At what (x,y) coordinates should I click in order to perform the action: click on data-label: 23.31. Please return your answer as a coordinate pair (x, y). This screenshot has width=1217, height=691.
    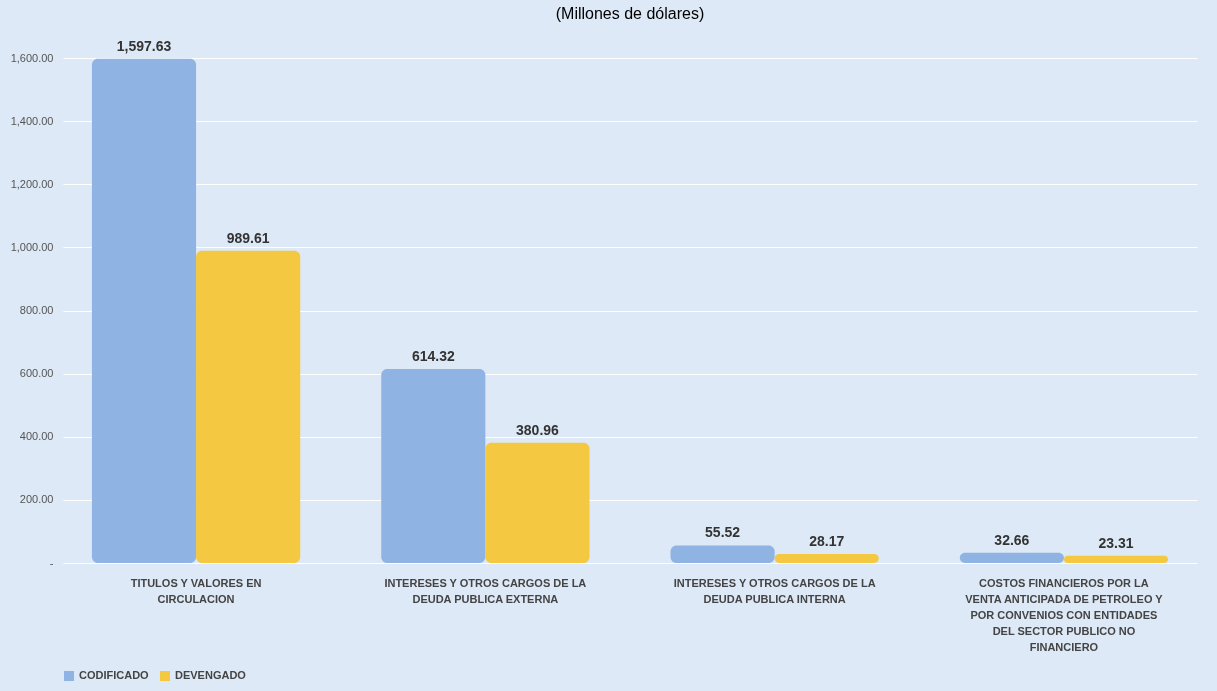
    Looking at the image, I should click on (1116, 542).